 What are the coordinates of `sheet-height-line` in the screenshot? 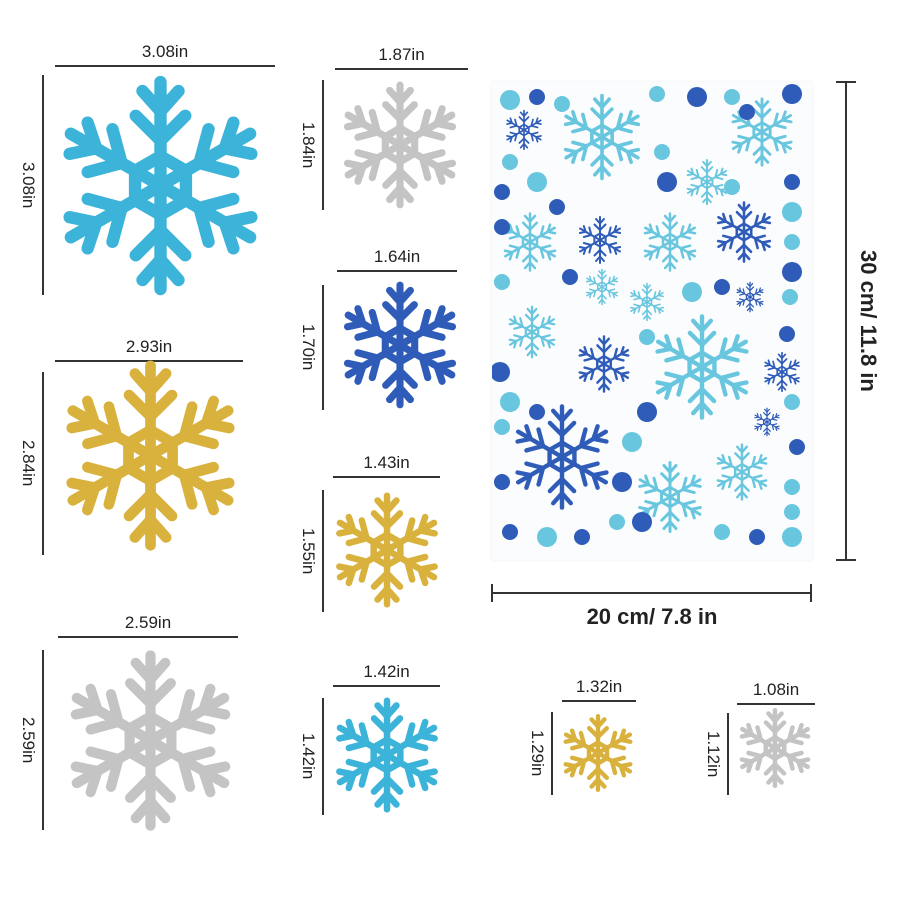 It's located at (846, 321).